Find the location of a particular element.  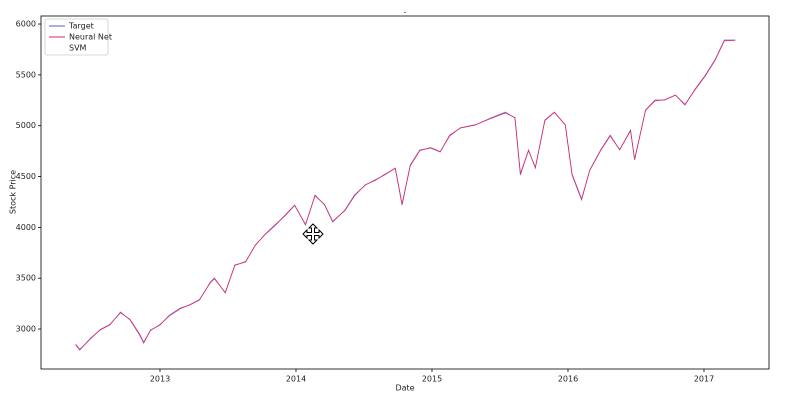

y-tick-label: 3000 is located at coordinates (26, 329).